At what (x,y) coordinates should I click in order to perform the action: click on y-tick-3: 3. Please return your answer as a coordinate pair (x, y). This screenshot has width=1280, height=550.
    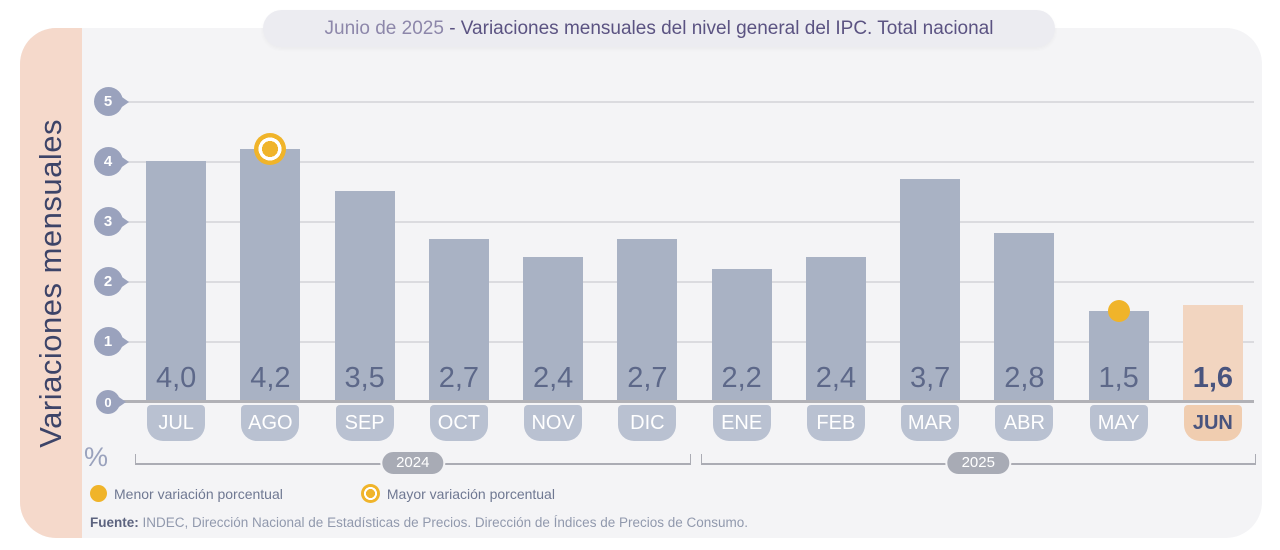
    Looking at the image, I should click on (111, 222).